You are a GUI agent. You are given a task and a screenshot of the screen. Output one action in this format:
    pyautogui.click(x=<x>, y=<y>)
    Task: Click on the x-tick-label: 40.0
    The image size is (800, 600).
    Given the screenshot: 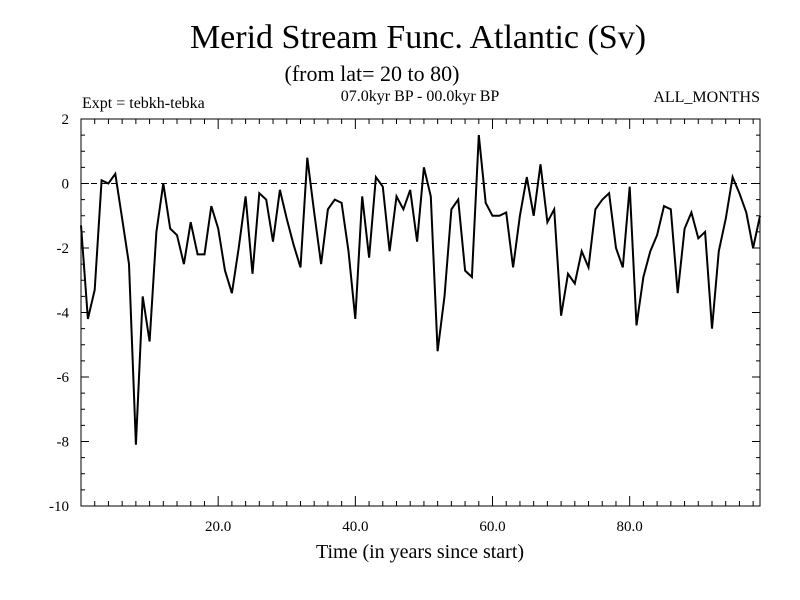 What is the action you would take?
    pyautogui.click(x=355, y=527)
    